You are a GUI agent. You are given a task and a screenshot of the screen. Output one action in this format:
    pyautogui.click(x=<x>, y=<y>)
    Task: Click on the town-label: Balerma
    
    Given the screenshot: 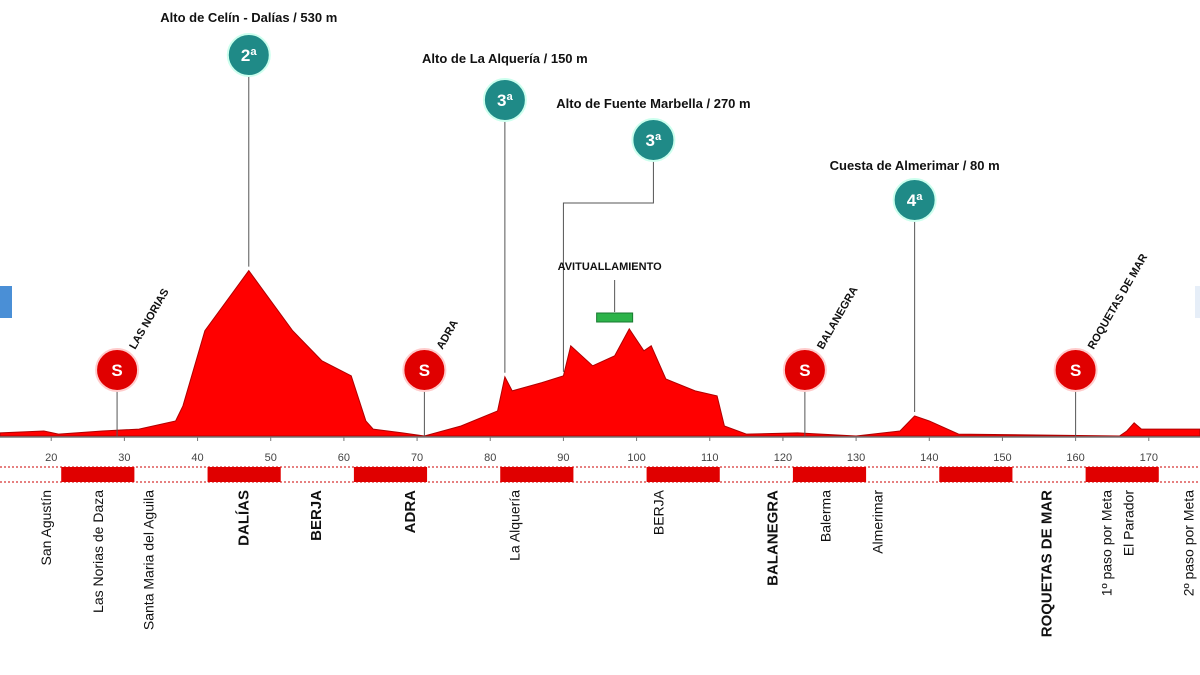 What is the action you would take?
    pyautogui.click(x=825, y=516)
    